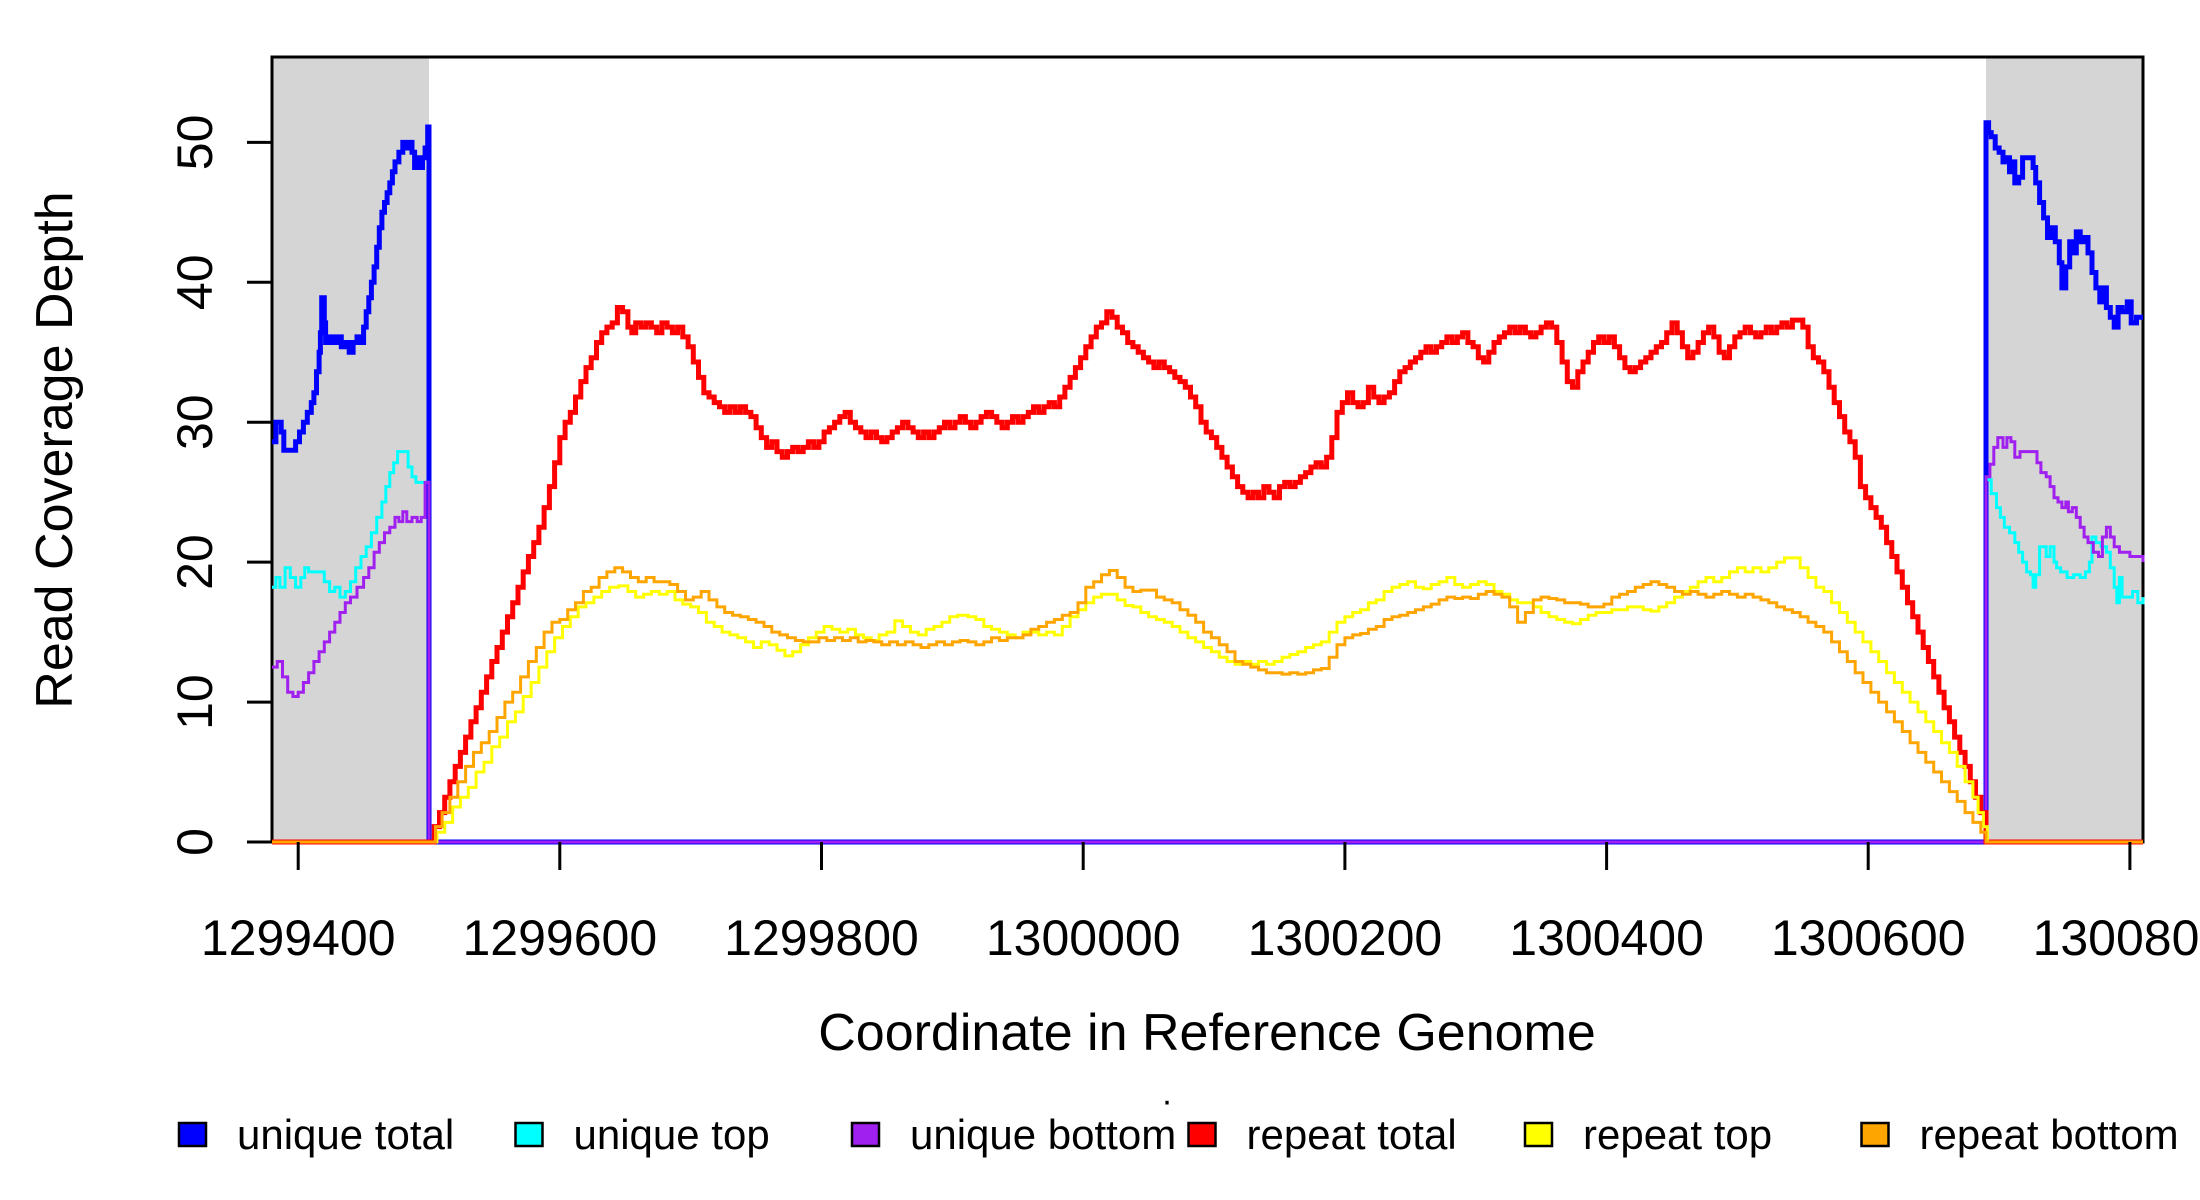 This screenshot has height=1200, width=2200. What do you see at coordinates (195, 422) in the screenshot?
I see `y-tick-label: 30` at bounding box center [195, 422].